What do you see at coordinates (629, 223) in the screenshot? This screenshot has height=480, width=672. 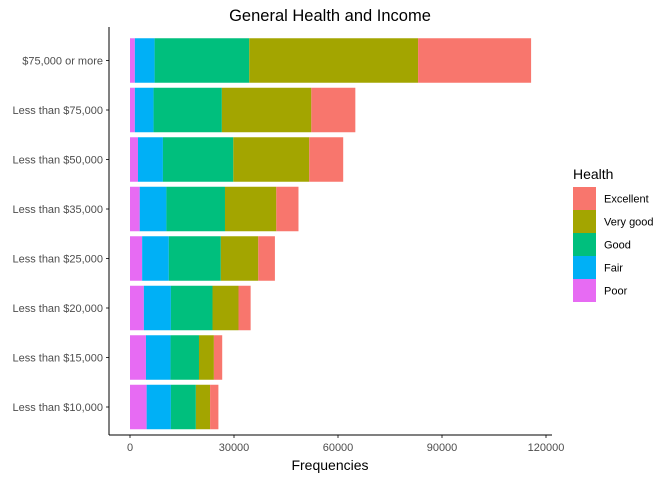 I see `legend-label-very-good: Very good` at bounding box center [629, 223].